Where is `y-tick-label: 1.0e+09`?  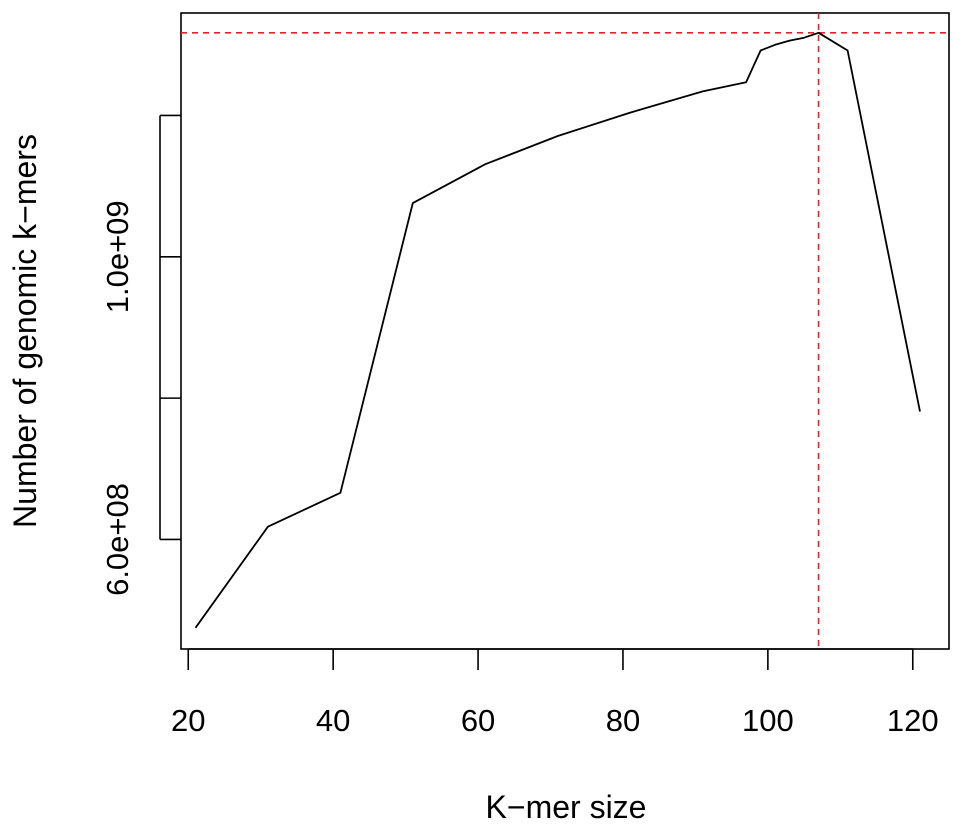 y-tick-label: 1.0e+09 is located at coordinates (117, 256).